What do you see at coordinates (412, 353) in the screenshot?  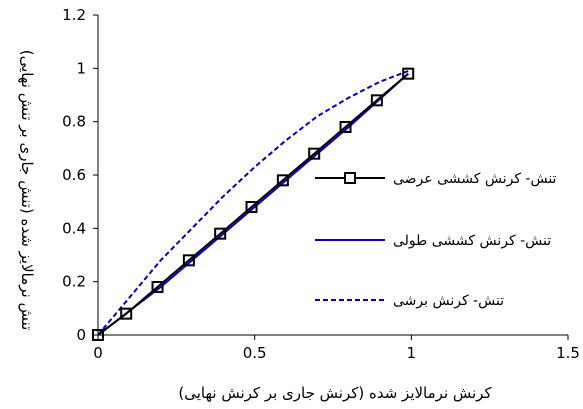 I see `x-tick-label: 1` at bounding box center [412, 353].